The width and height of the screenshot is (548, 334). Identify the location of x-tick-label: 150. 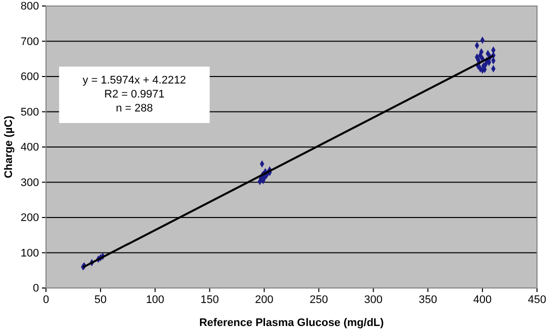
(209, 300).